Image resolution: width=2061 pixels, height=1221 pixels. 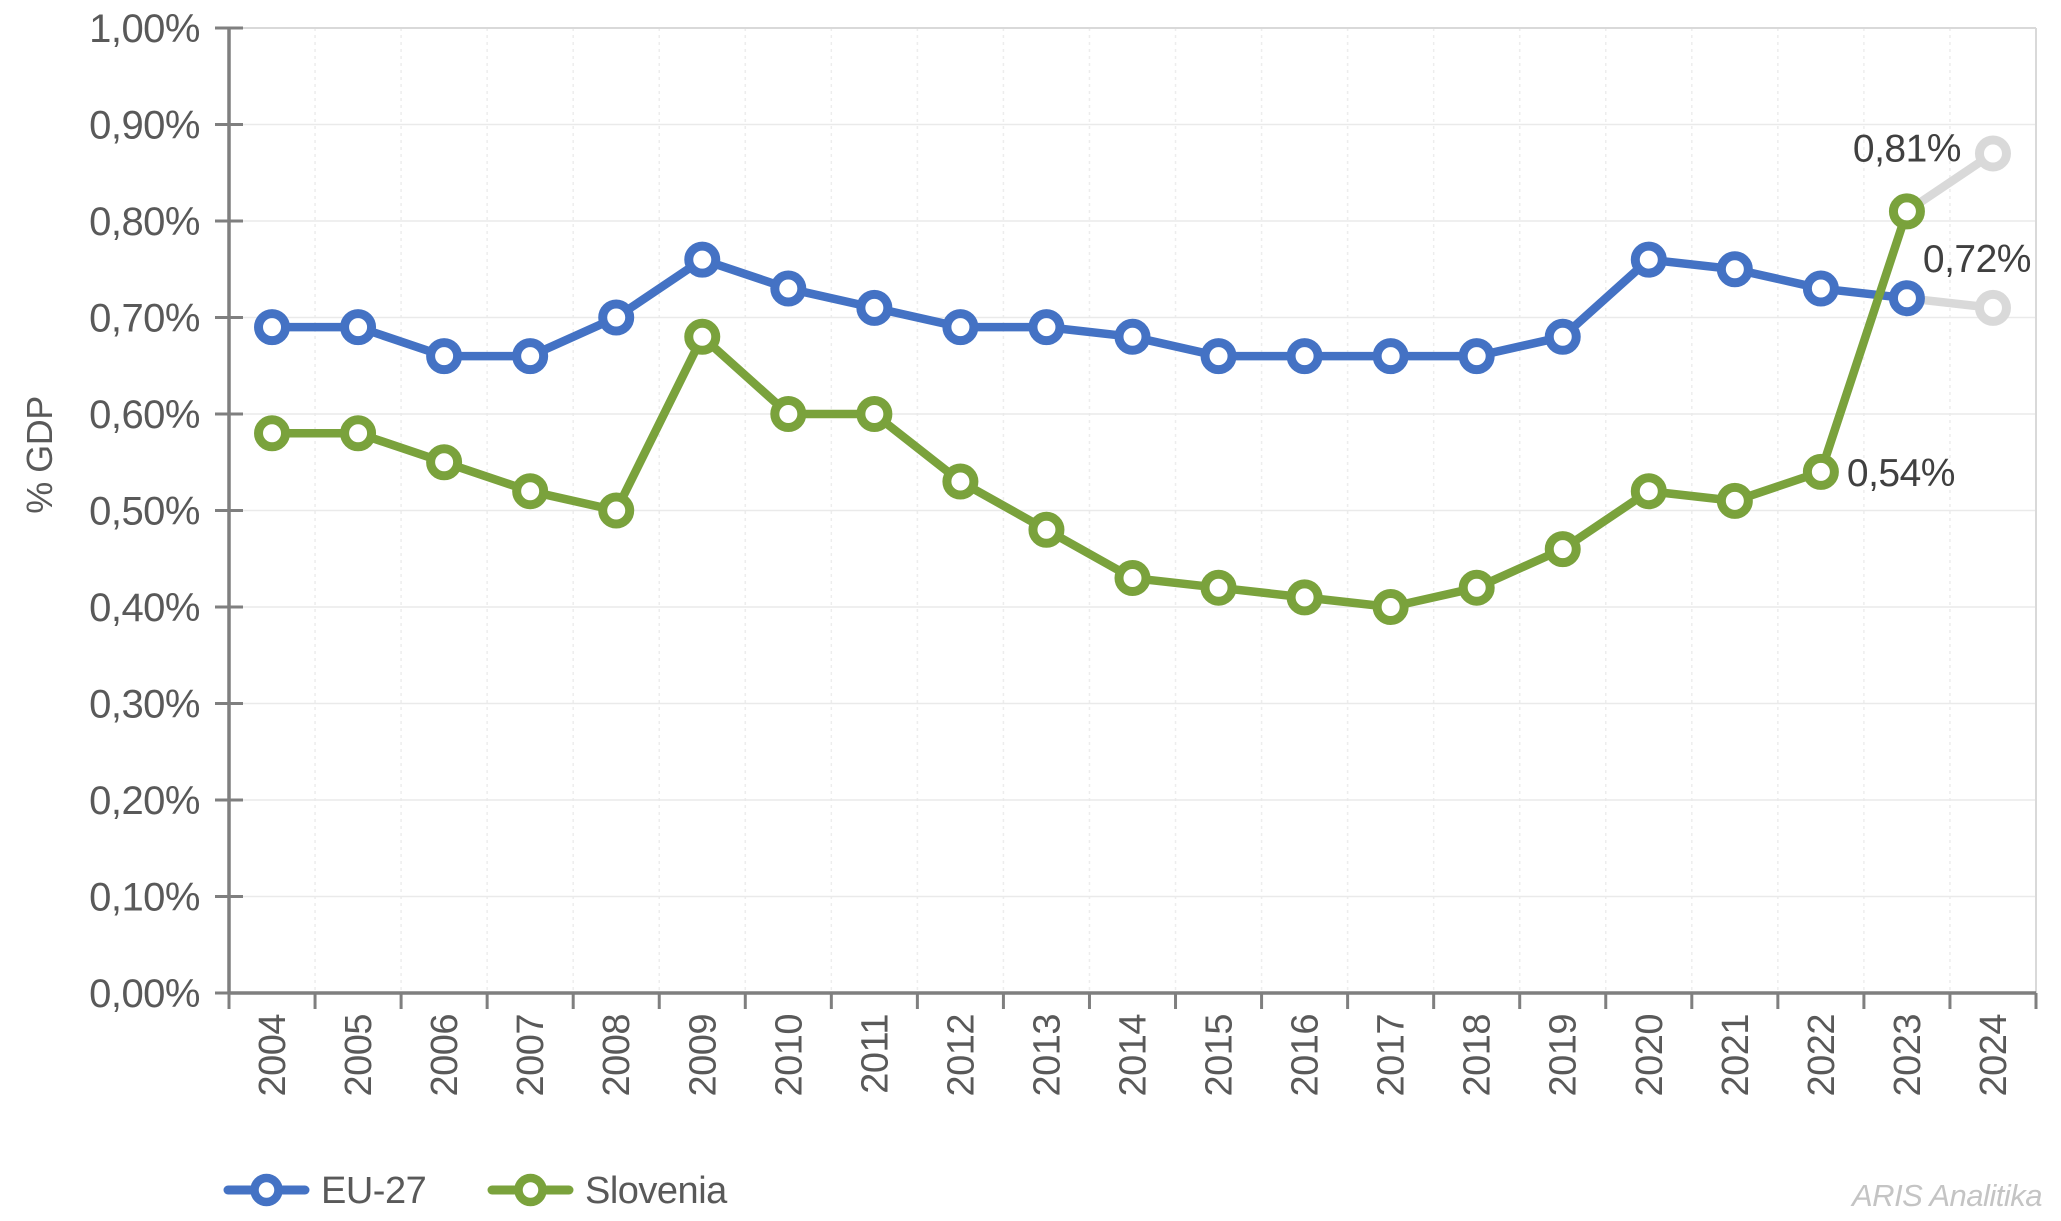 What do you see at coordinates (144, 608) in the screenshot?
I see `y-tick-label: 0,40%` at bounding box center [144, 608].